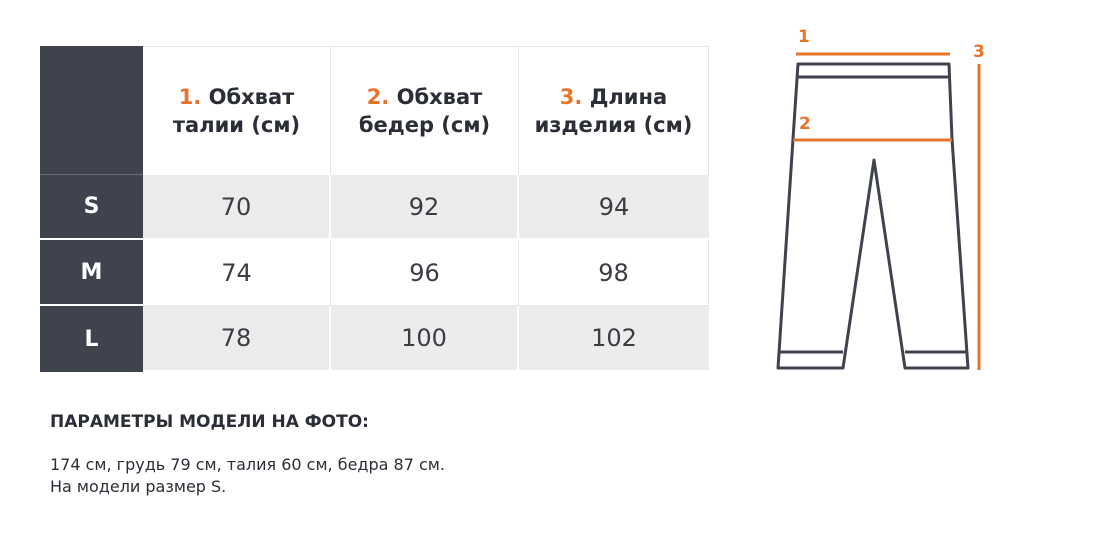 This screenshot has height=548, width=1109. Describe the element at coordinates (91, 110) in the screenshot. I see `table-corner` at that location.